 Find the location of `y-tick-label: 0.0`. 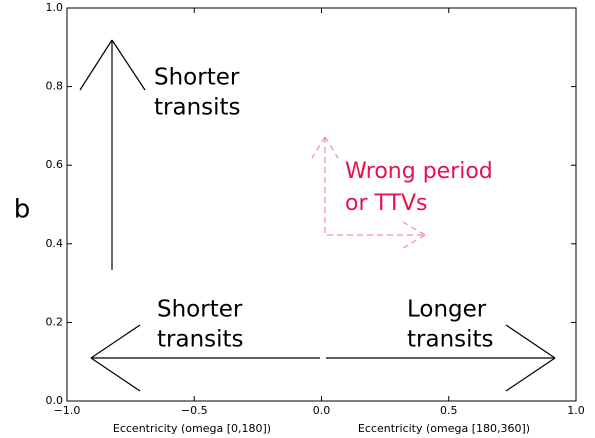

y-tick-label: 0.0 is located at coordinates (55, 400).